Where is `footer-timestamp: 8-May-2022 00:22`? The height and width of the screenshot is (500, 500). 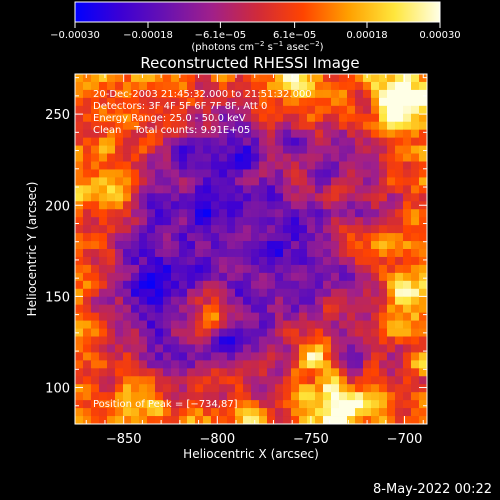
footer-timestamp: 8-May-2022 00:22 is located at coordinates (432, 489).